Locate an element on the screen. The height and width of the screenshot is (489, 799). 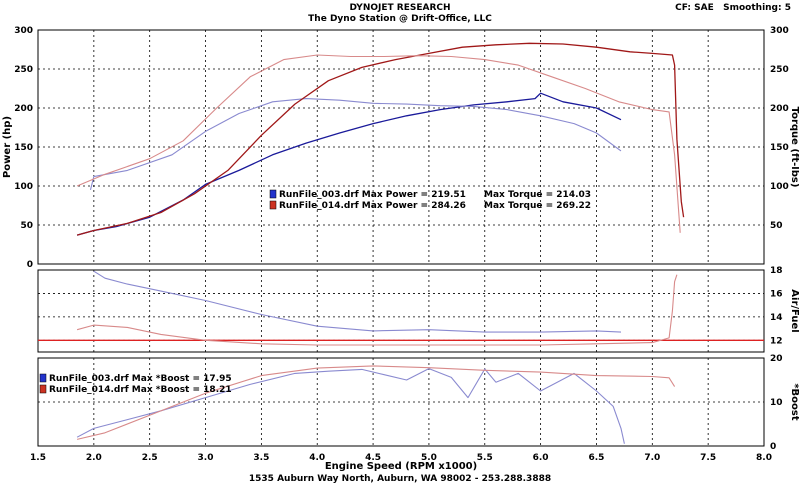
y-tick-right: 250 is located at coordinates (779, 70).